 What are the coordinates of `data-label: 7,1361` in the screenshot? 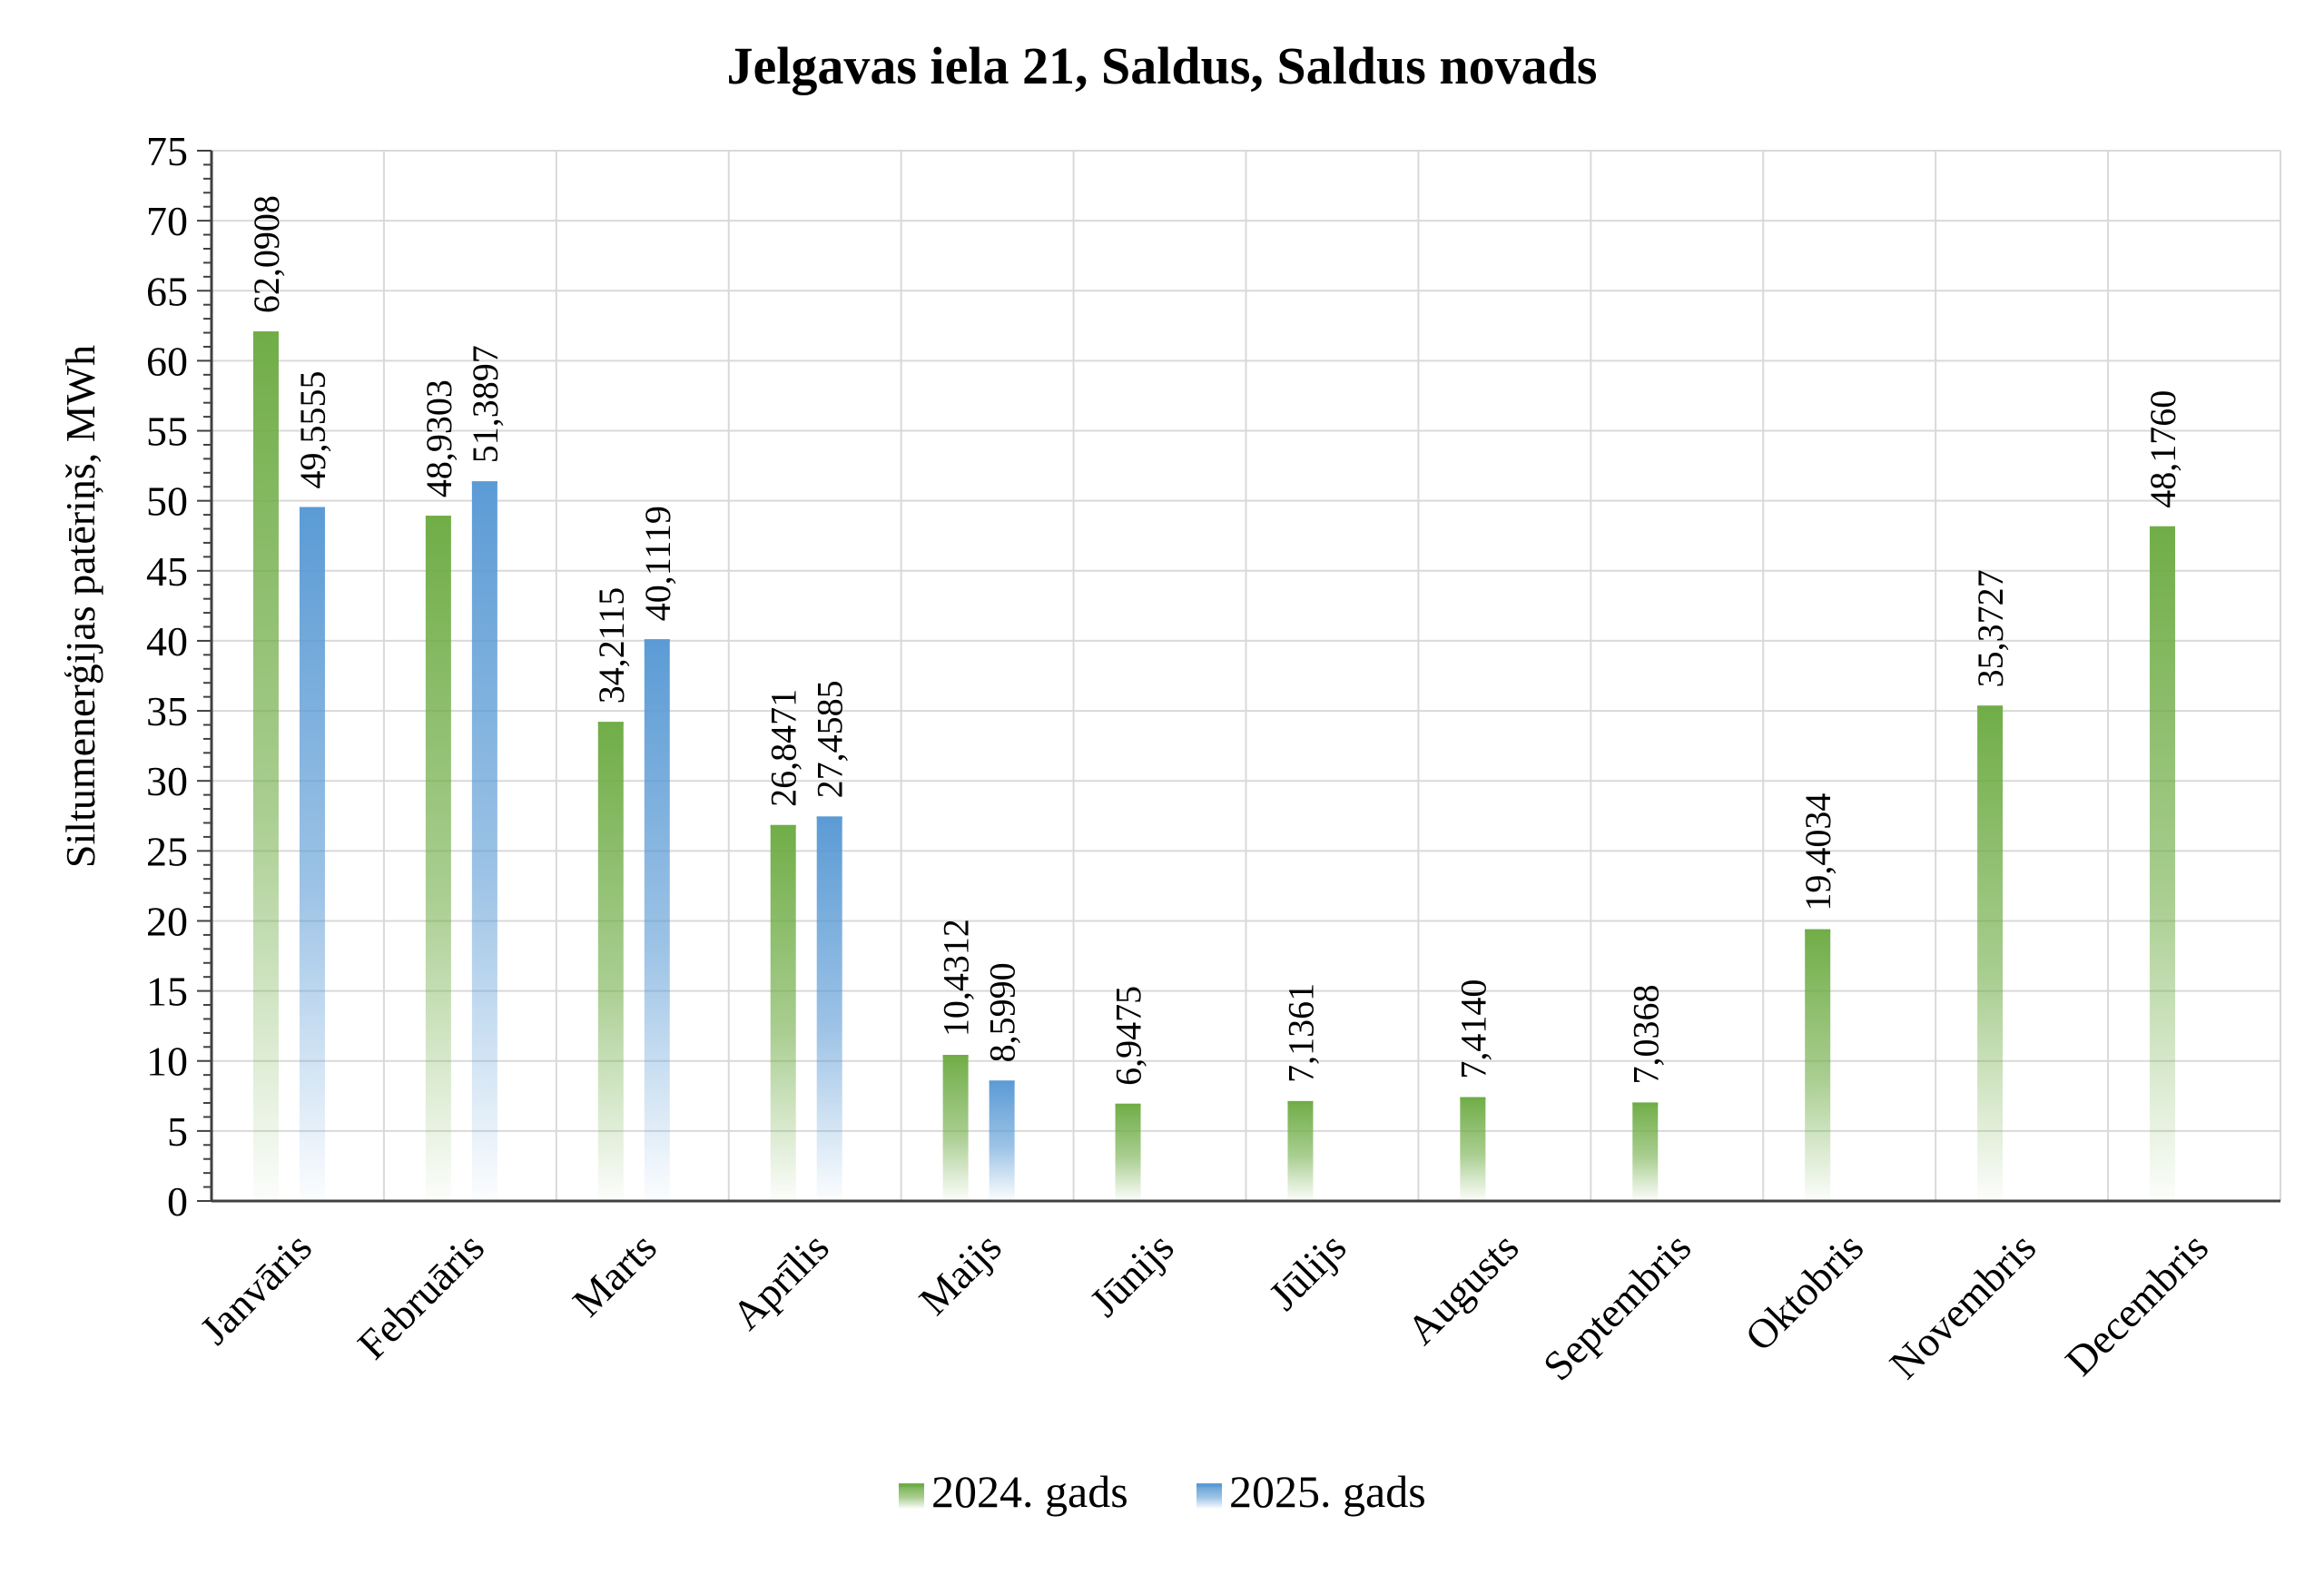 It's located at (1300, 1033).